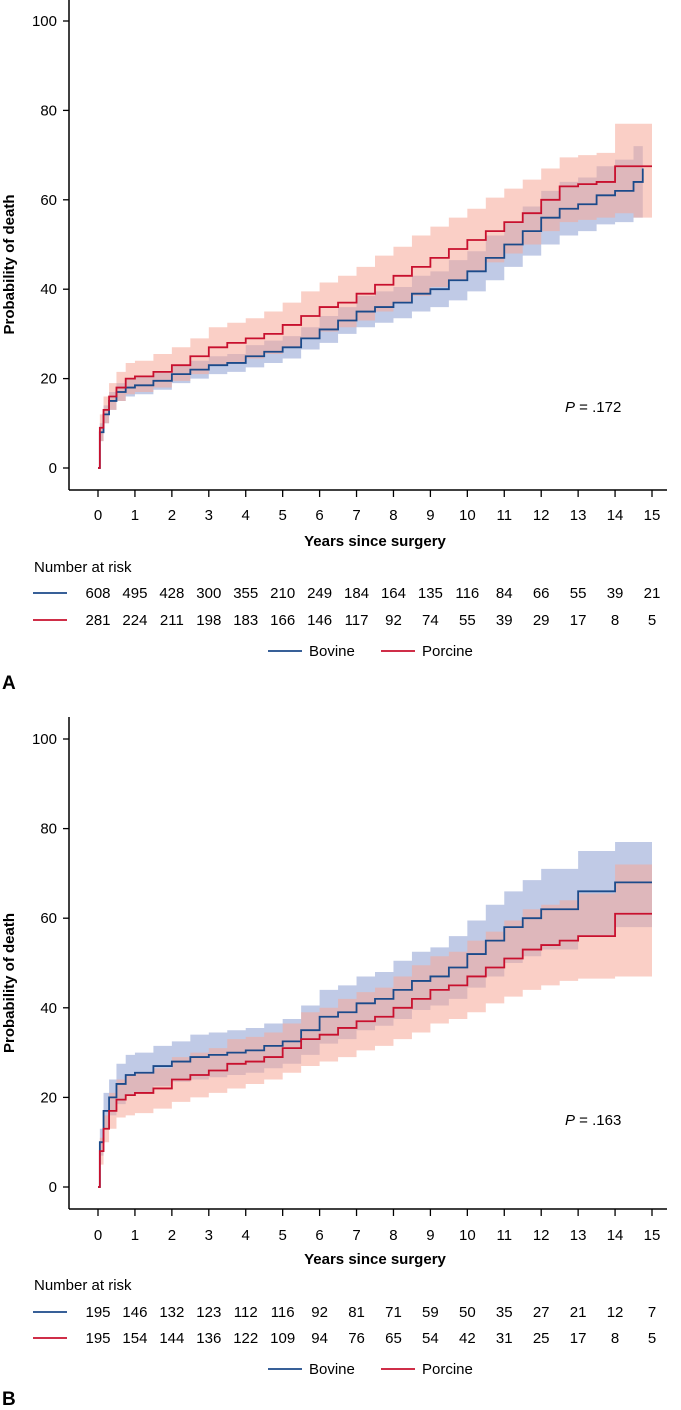 Image resolution: width=681 pixels, height=1410 pixels. What do you see at coordinates (430, 1338) in the screenshot?
I see `risk-value-porcine: 54` at bounding box center [430, 1338].